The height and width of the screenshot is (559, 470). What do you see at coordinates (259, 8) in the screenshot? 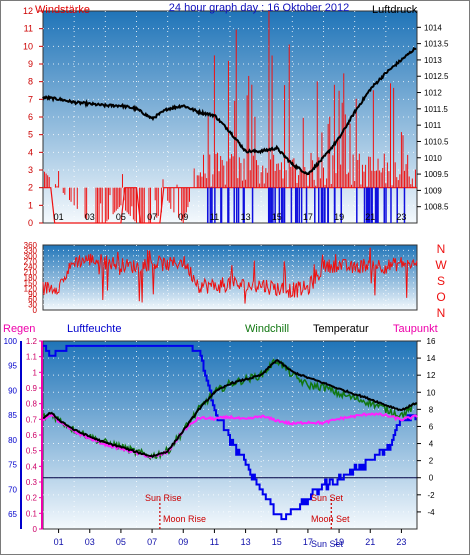
I see `chart-title: 24 hour graph day : 16 Oktober 2012` at bounding box center [259, 8].